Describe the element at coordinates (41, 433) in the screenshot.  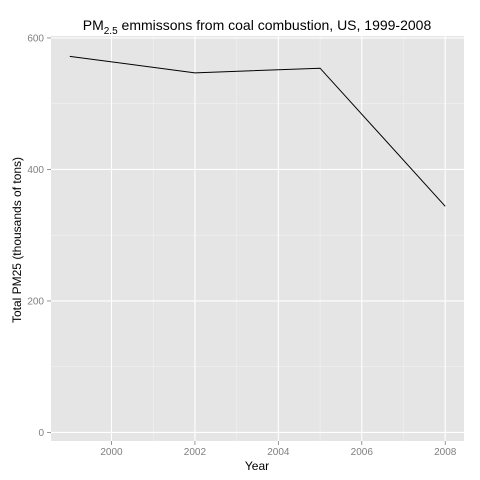
I see `y-tick-label: 0` at that location.